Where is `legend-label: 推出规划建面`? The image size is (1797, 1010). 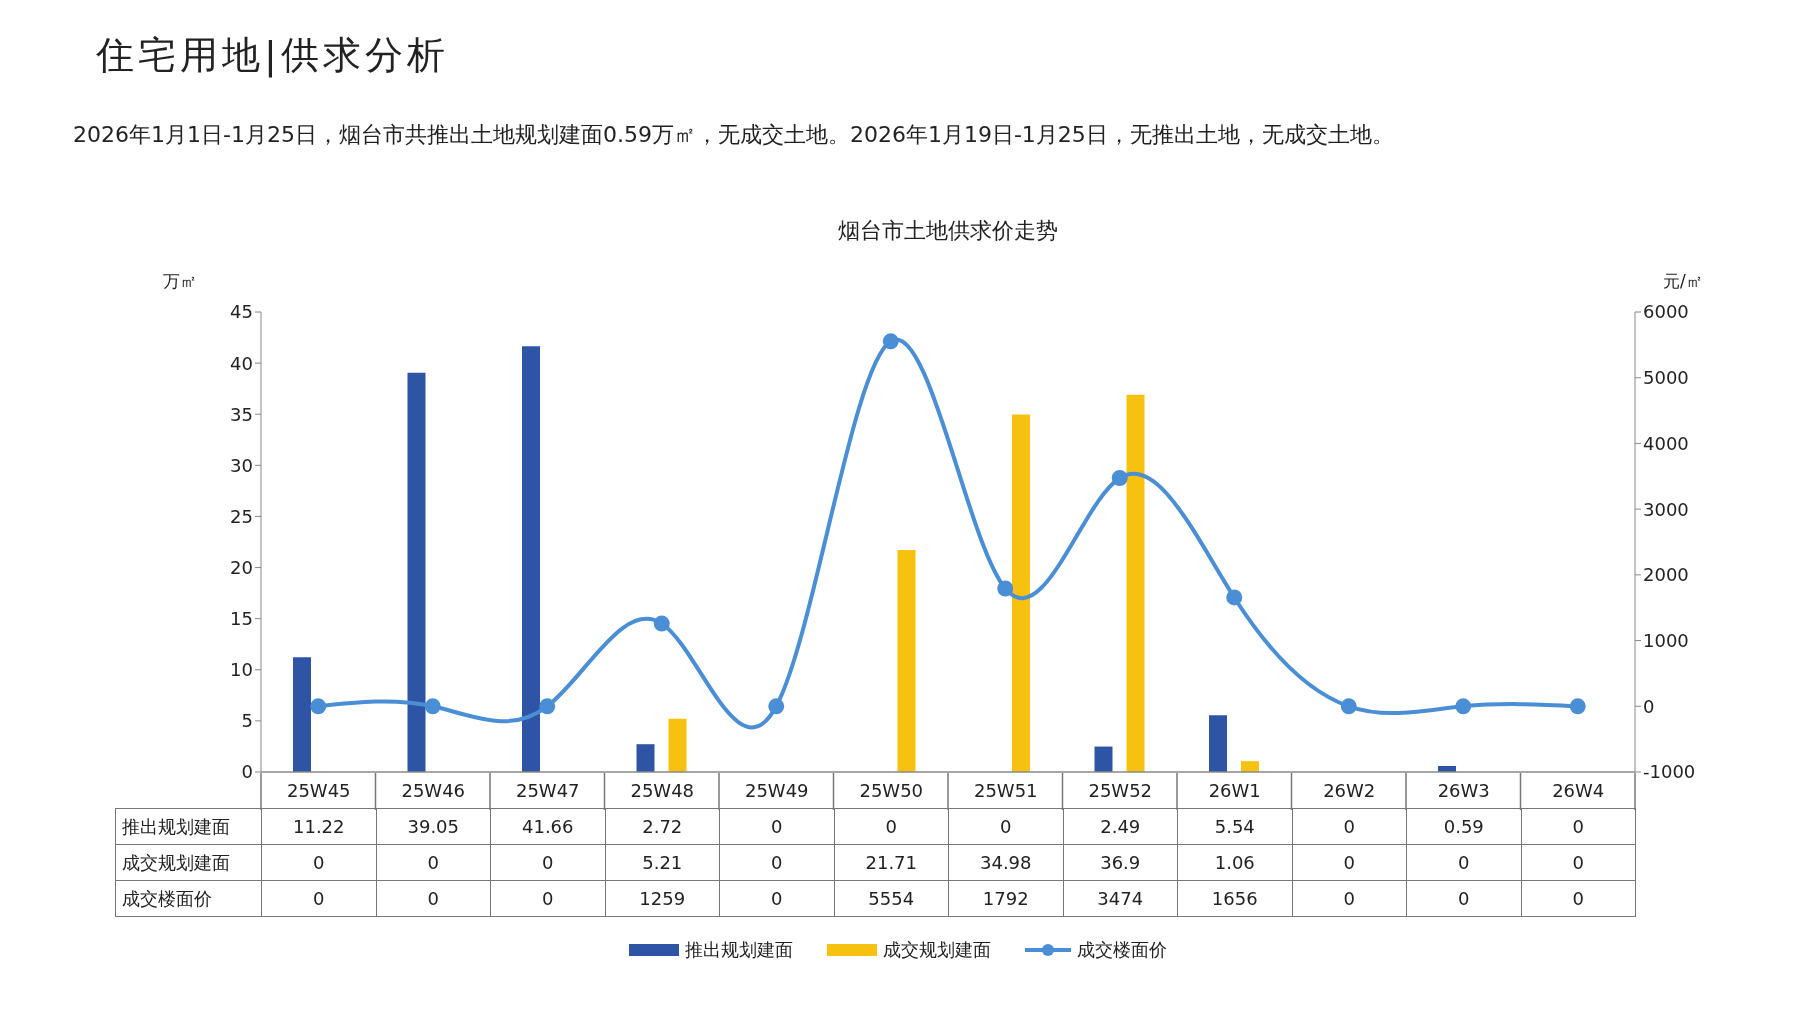
legend-label: 推出规划建面 is located at coordinates (739, 950).